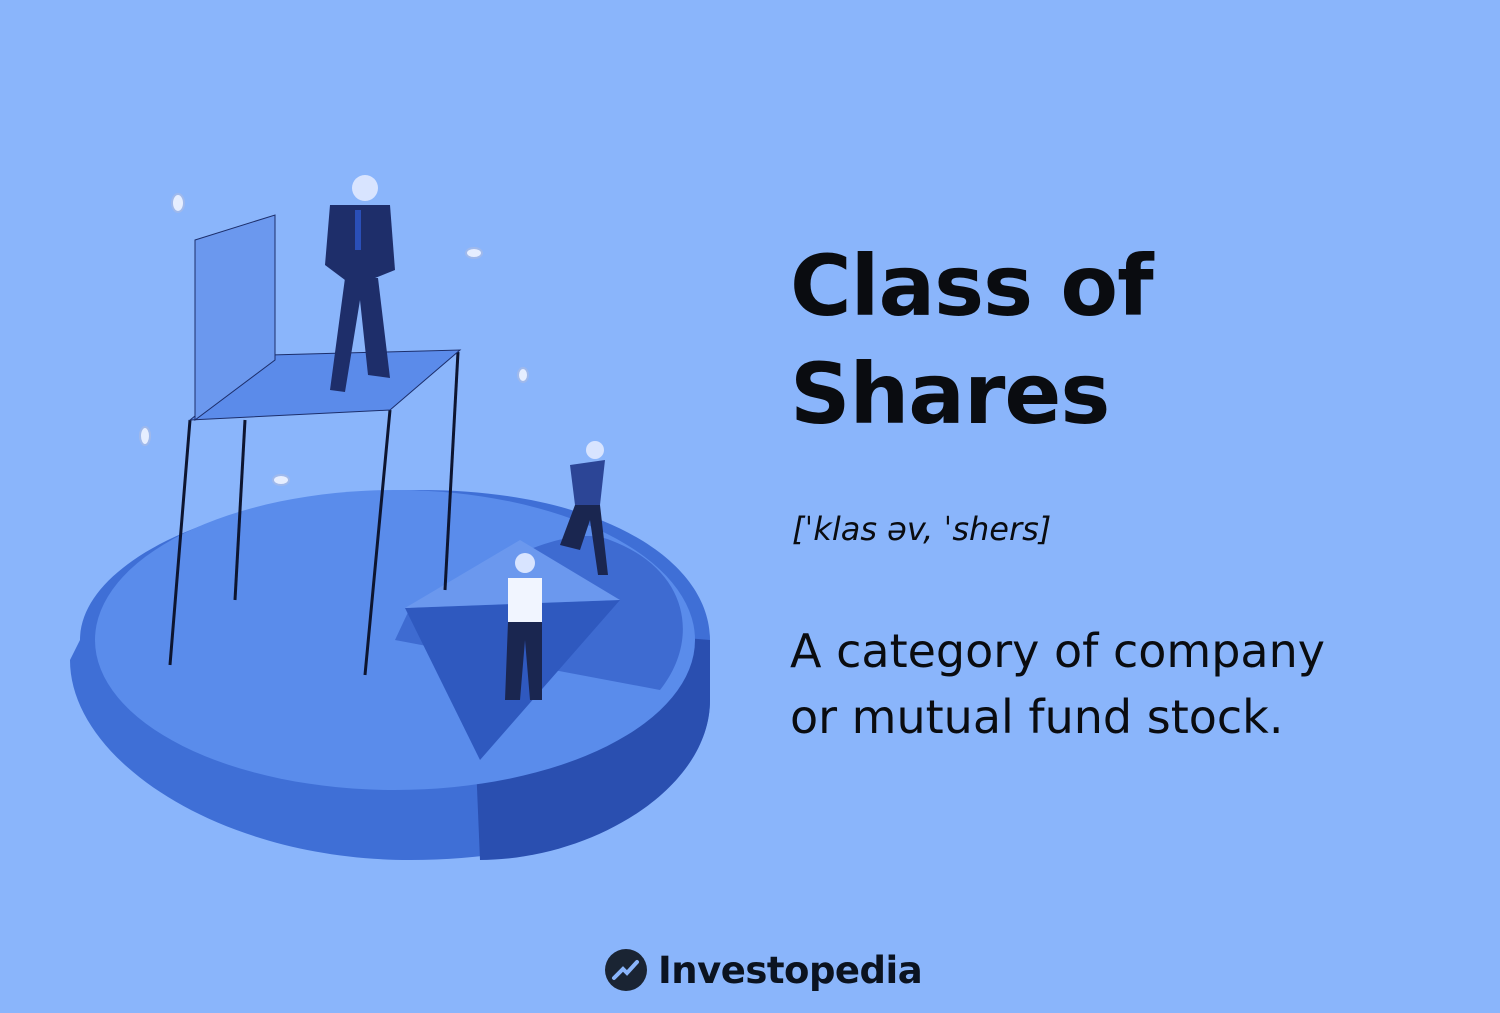 The width and height of the screenshot is (1500, 1013). What do you see at coordinates (1037, 717) in the screenshot?
I see `definition-line-2: or mutual fund stock.` at bounding box center [1037, 717].